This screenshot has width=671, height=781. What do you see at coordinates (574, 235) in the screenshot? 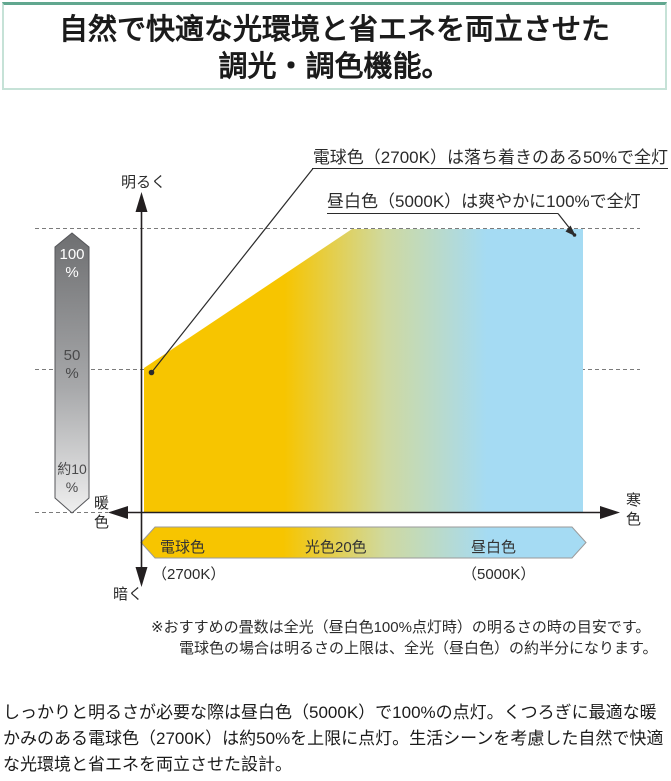
I see `daylight-annotation-arrow-tip` at bounding box center [574, 235].